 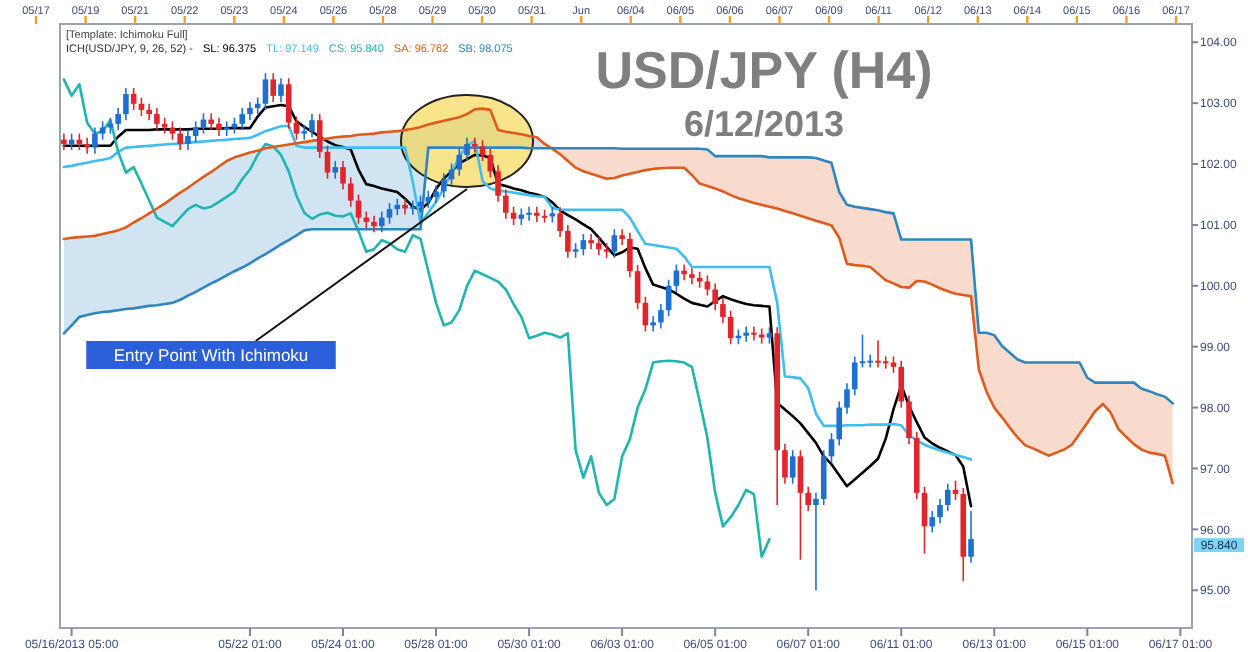 What do you see at coordinates (211, 354) in the screenshot?
I see `annotation: Entry Point With Ichimoku` at bounding box center [211, 354].